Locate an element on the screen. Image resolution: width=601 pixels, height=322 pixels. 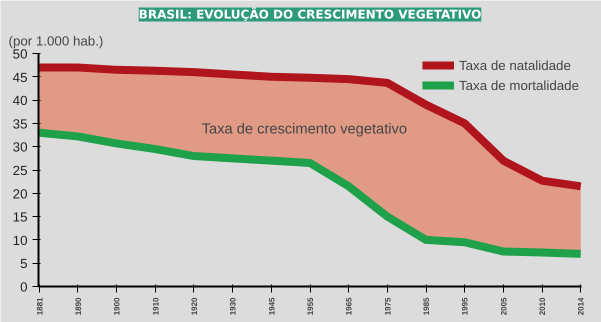
x-tick-label: 1920 is located at coordinates (194, 306).